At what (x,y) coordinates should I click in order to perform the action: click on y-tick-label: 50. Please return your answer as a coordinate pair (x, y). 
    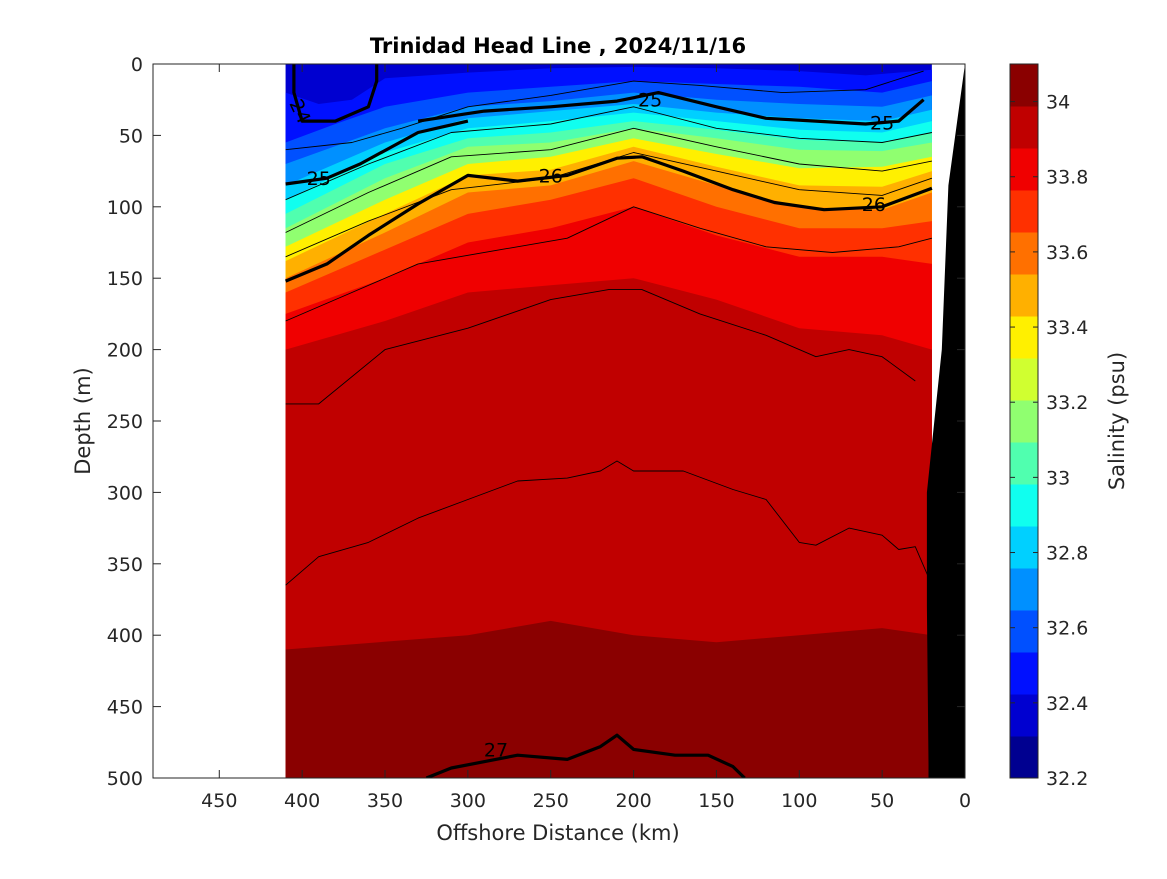
    Looking at the image, I should click on (131, 136).